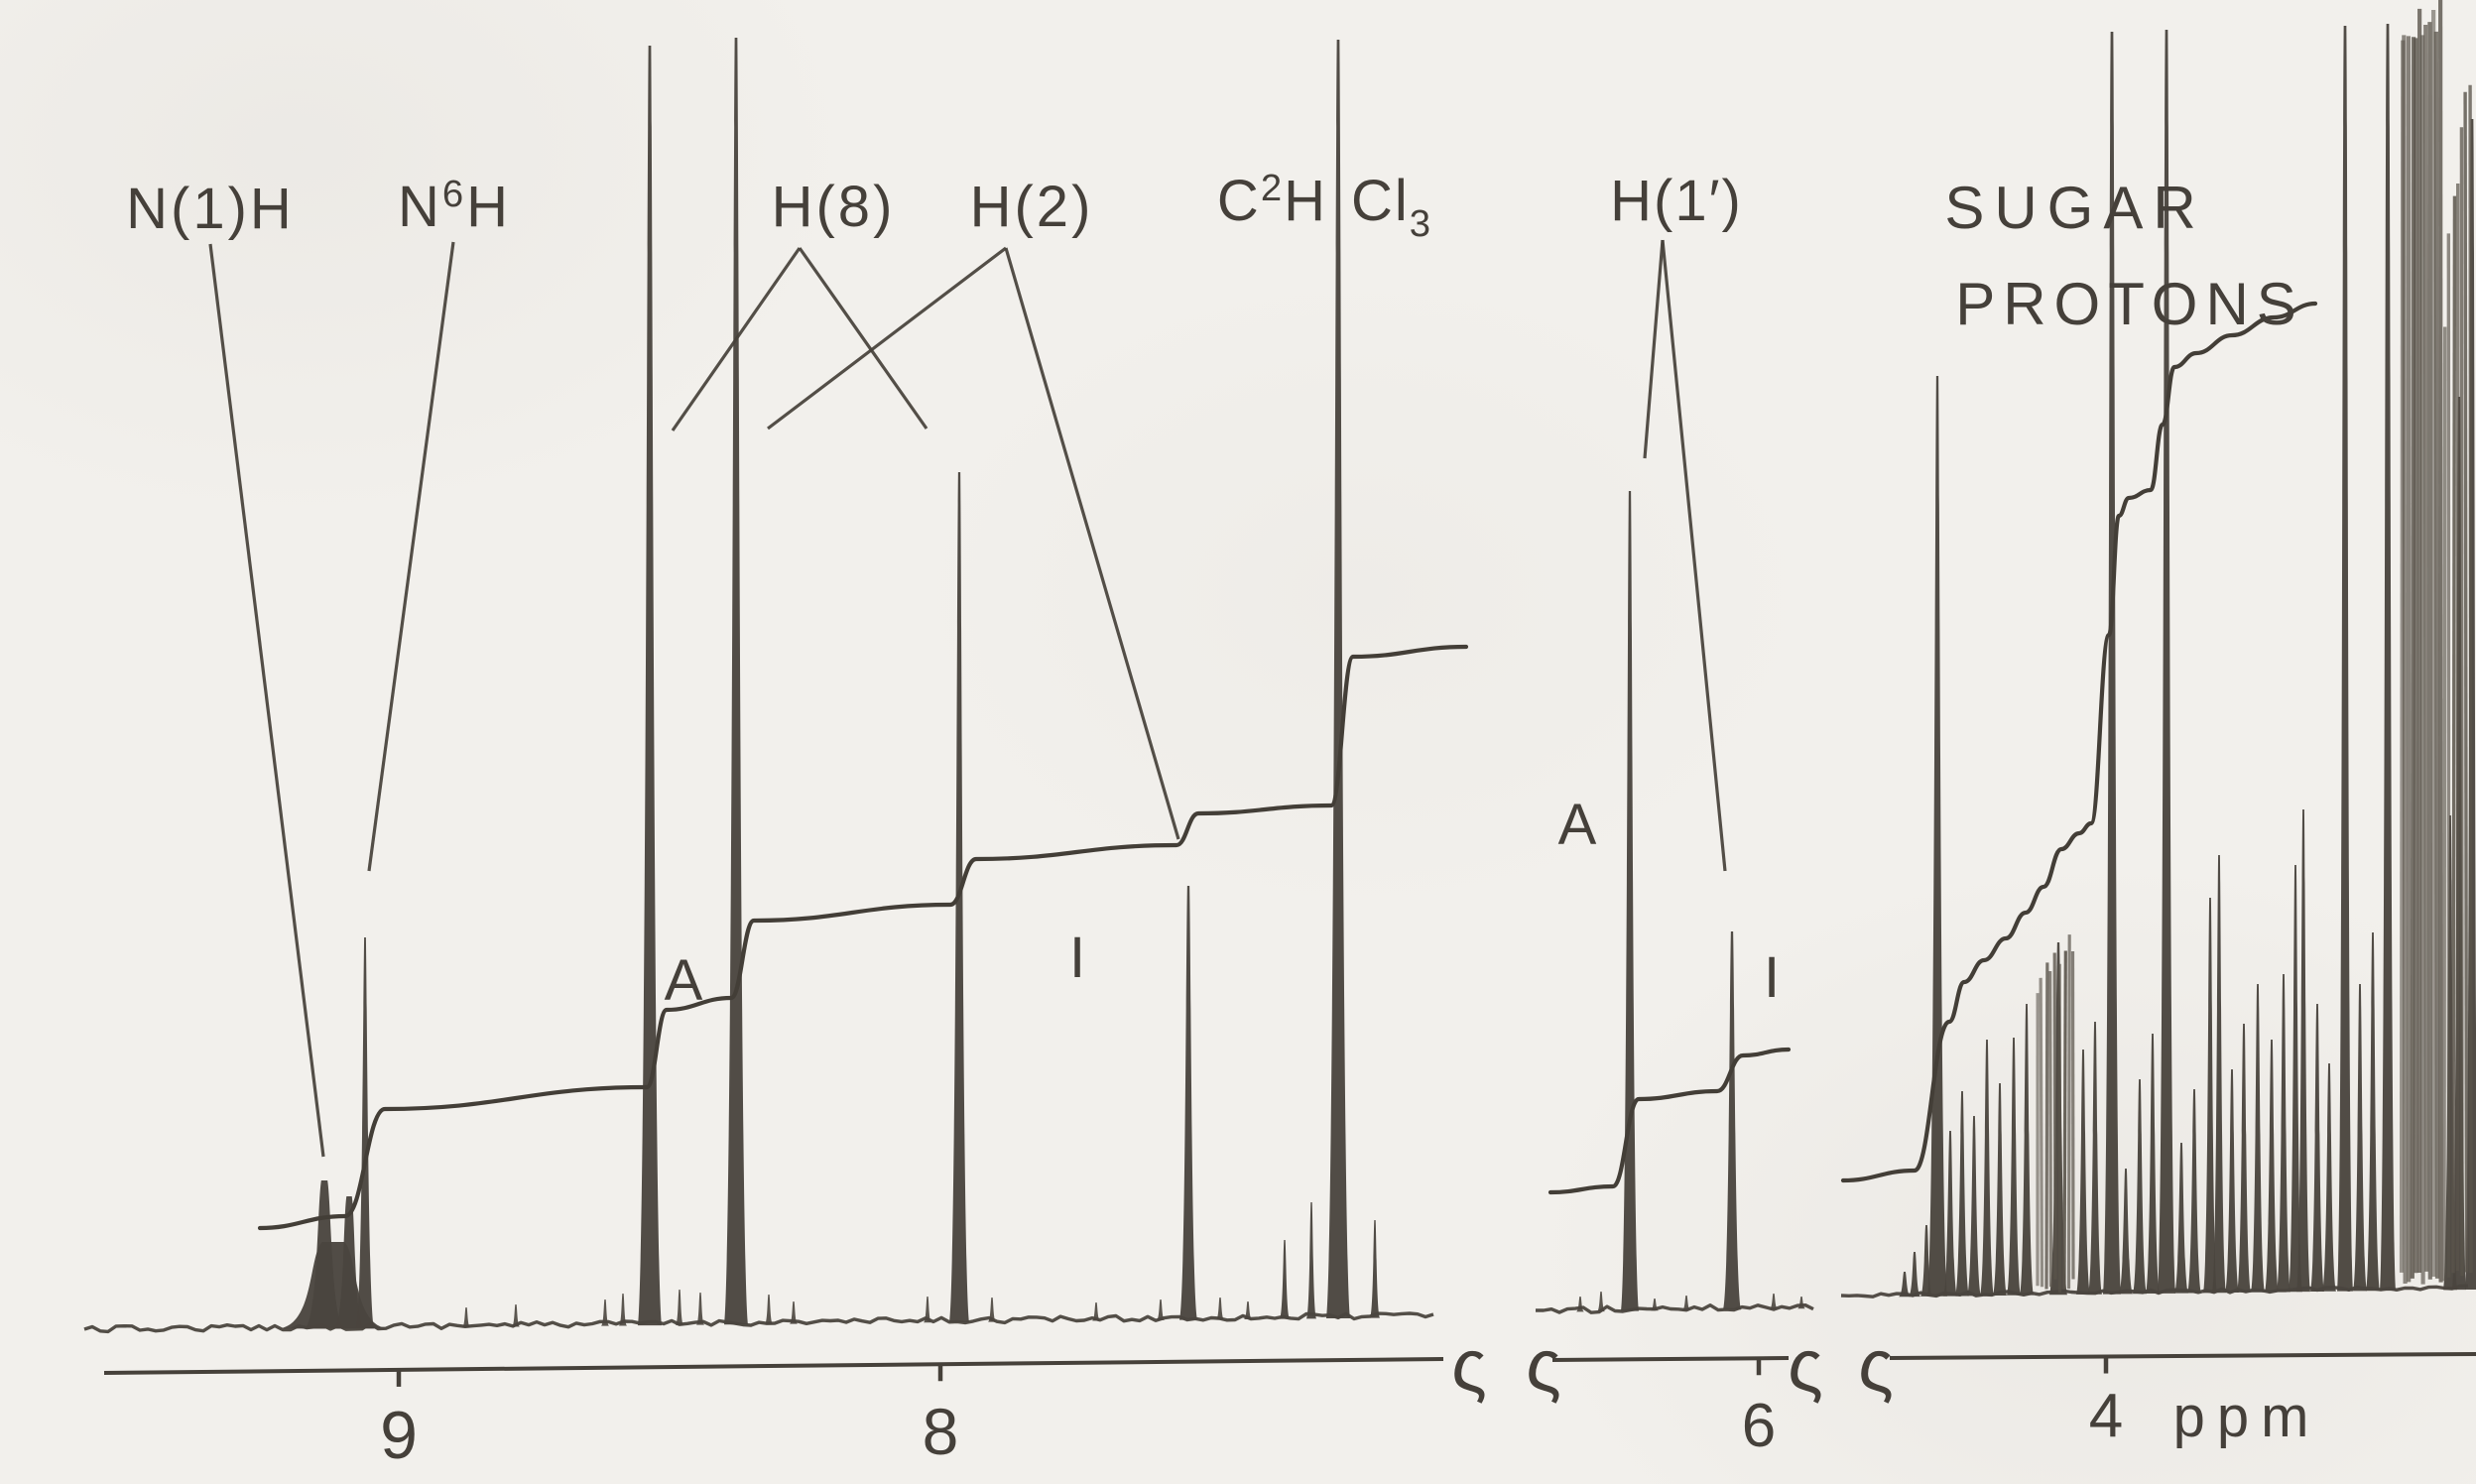 This screenshot has width=2476, height=1484. Describe the element at coordinates (455, 206) in the screenshot. I see `label-n6h: N6H` at that location.